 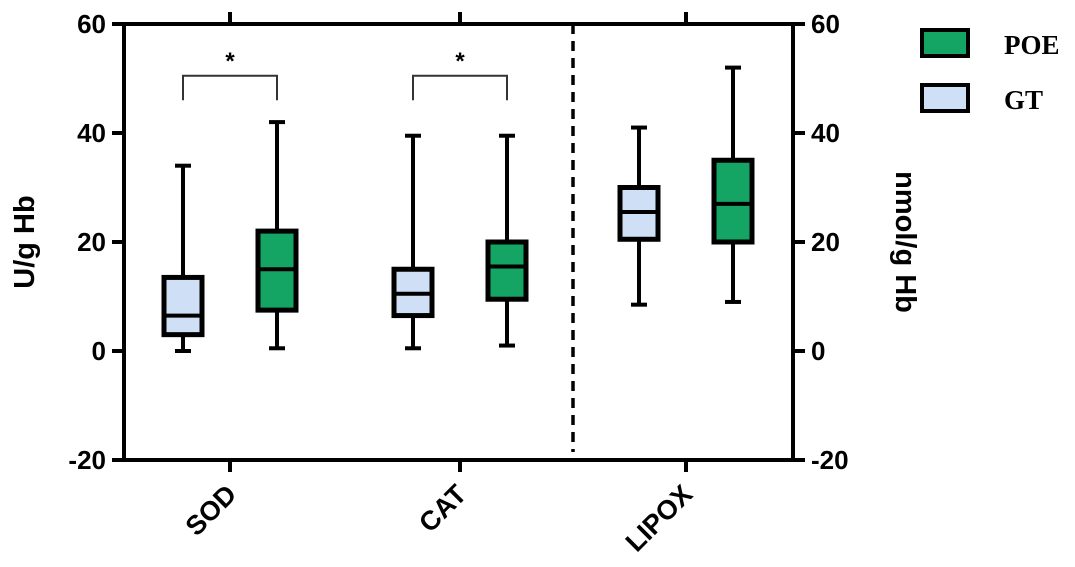 I want to click on box-gt-sod, so click(x=183, y=258).